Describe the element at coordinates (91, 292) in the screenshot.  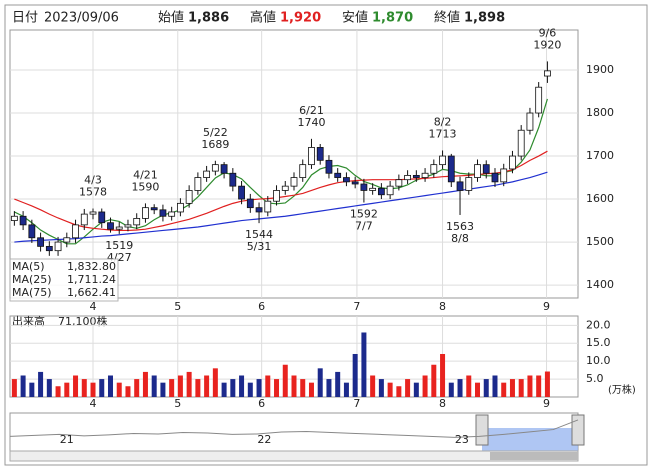
I see `legend-value: 1,662.41` at that location.